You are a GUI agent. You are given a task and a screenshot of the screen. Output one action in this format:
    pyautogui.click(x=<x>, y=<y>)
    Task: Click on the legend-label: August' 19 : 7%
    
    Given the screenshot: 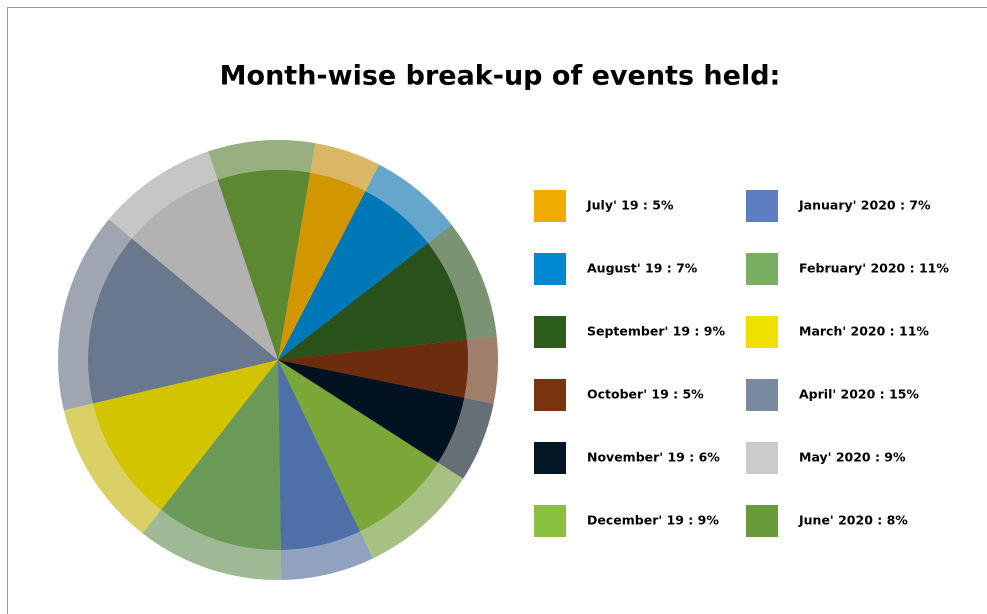 What is the action you would take?
    pyautogui.click(x=642, y=268)
    